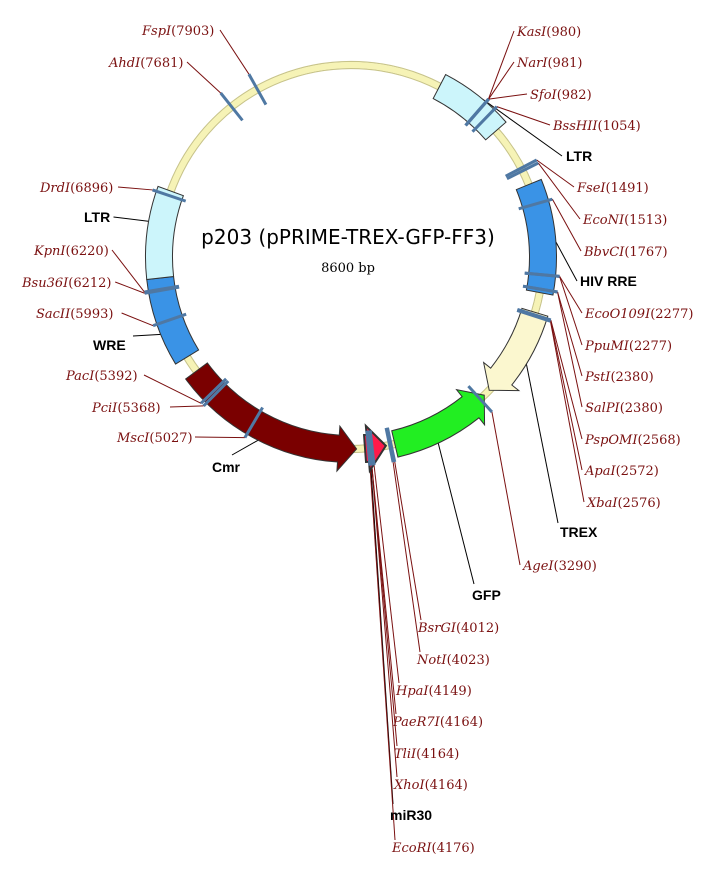 This screenshot has height=876, width=718. What do you see at coordinates (477, 628) in the screenshot?
I see `enzyme-position: (4012)` at bounding box center [477, 628].